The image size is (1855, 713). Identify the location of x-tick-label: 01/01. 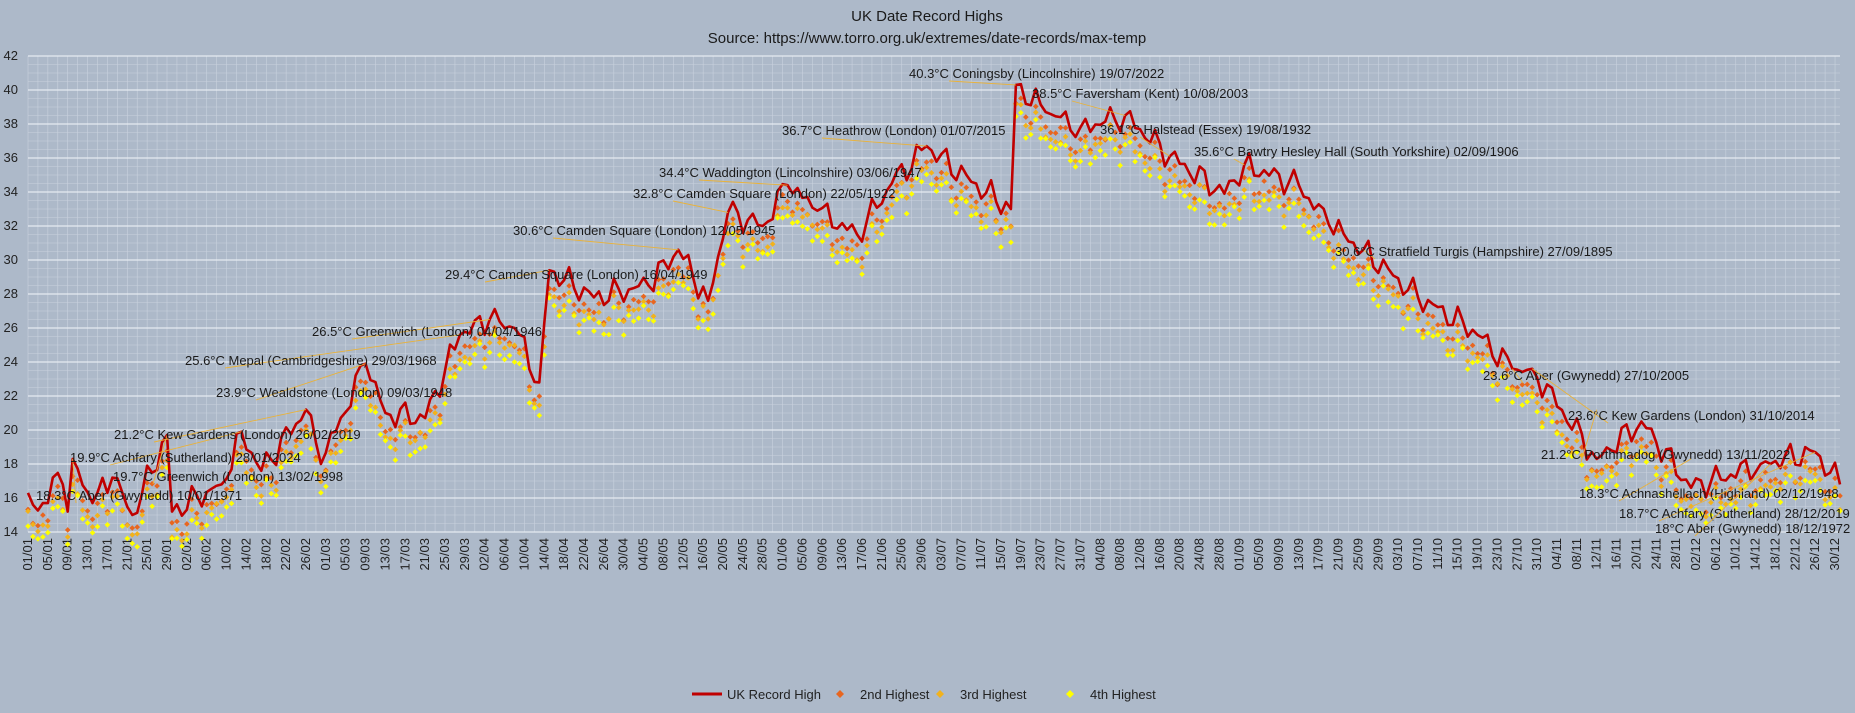
(27, 554).